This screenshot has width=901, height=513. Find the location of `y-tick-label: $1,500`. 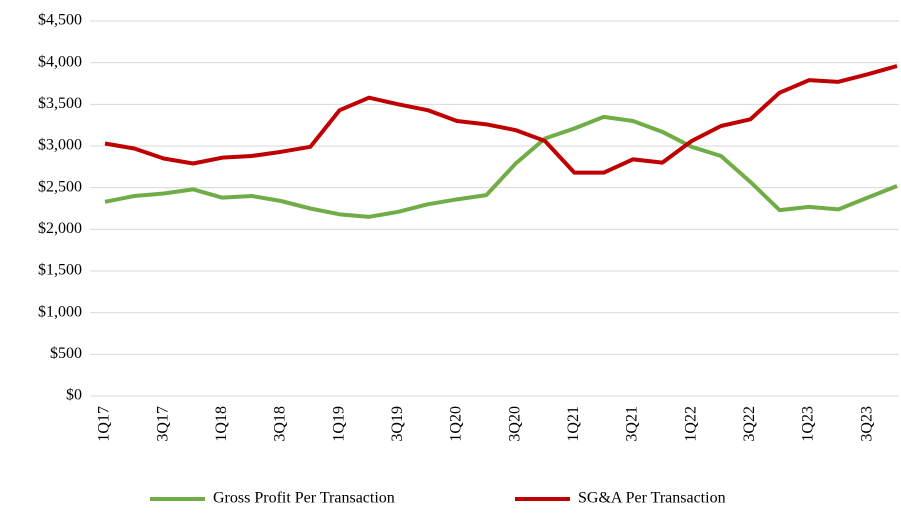

y-tick-label: $1,500 is located at coordinates (60, 270).